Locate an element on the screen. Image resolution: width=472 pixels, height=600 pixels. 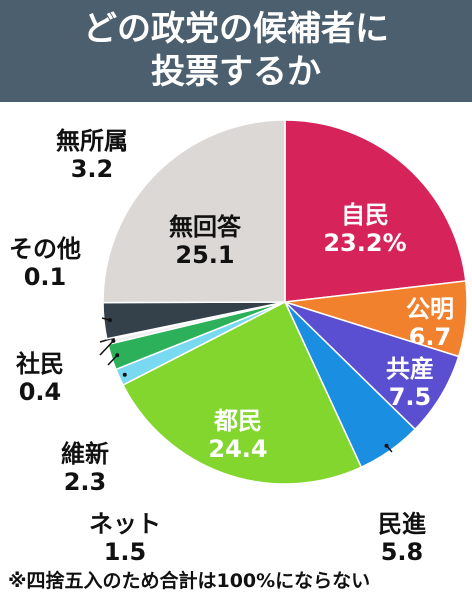
value-label: 24.4 is located at coordinates (237, 449).